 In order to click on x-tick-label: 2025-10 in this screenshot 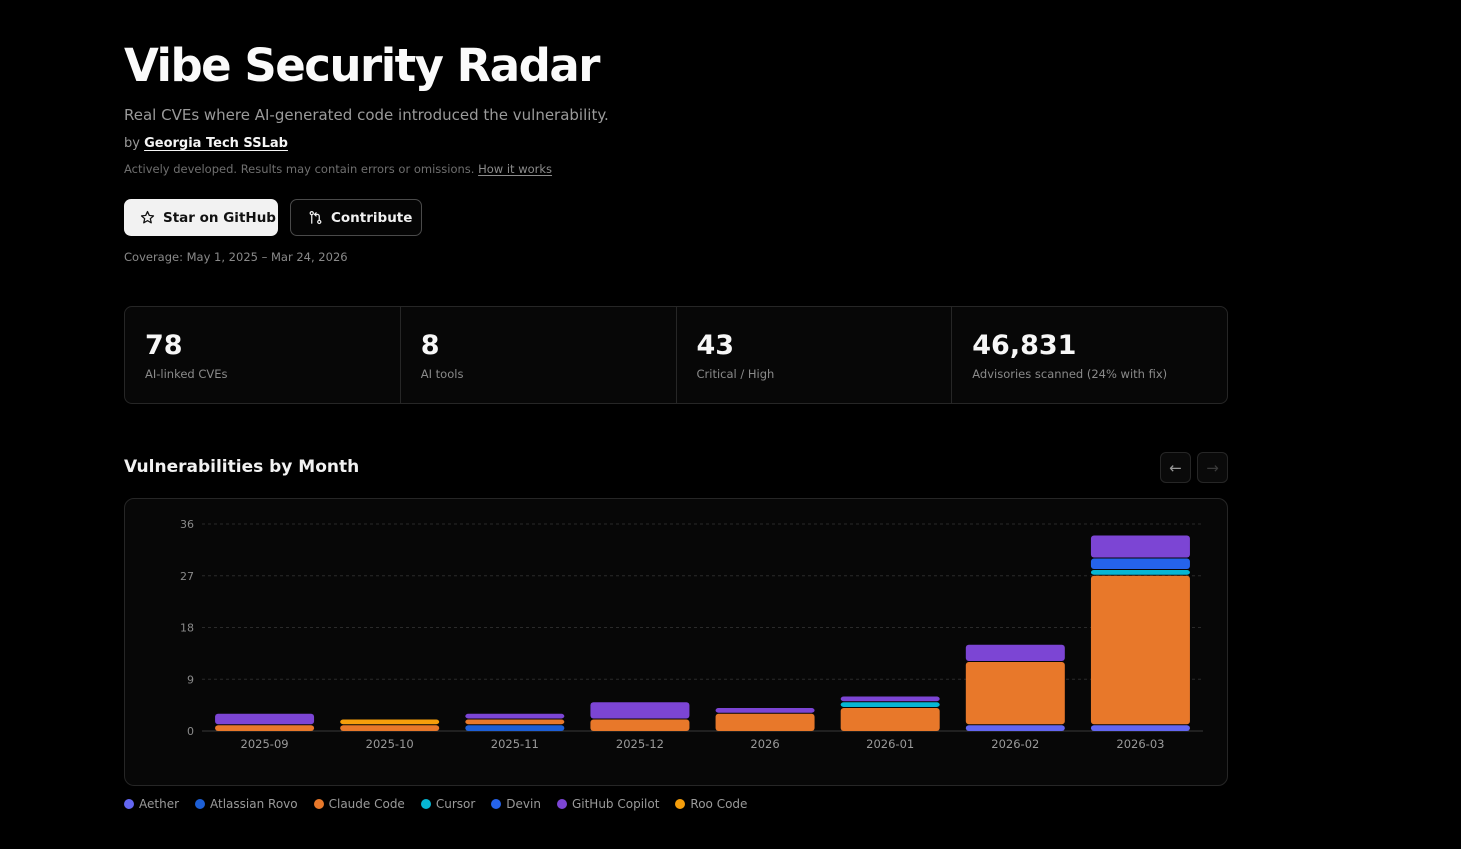, I will do `click(390, 744)`.